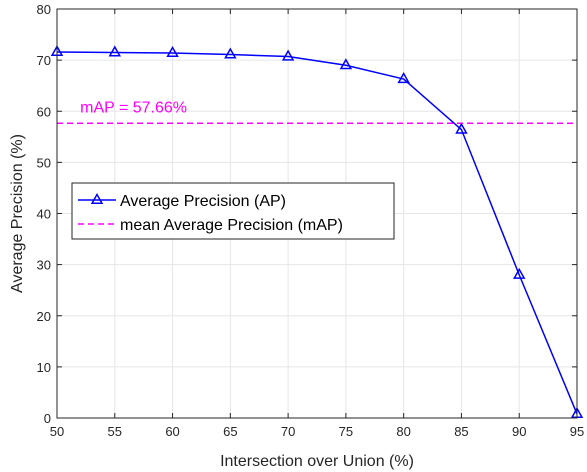 The height and width of the screenshot is (472, 587). What do you see at coordinates (57, 431) in the screenshot?
I see `x-tick-label: 50` at bounding box center [57, 431].